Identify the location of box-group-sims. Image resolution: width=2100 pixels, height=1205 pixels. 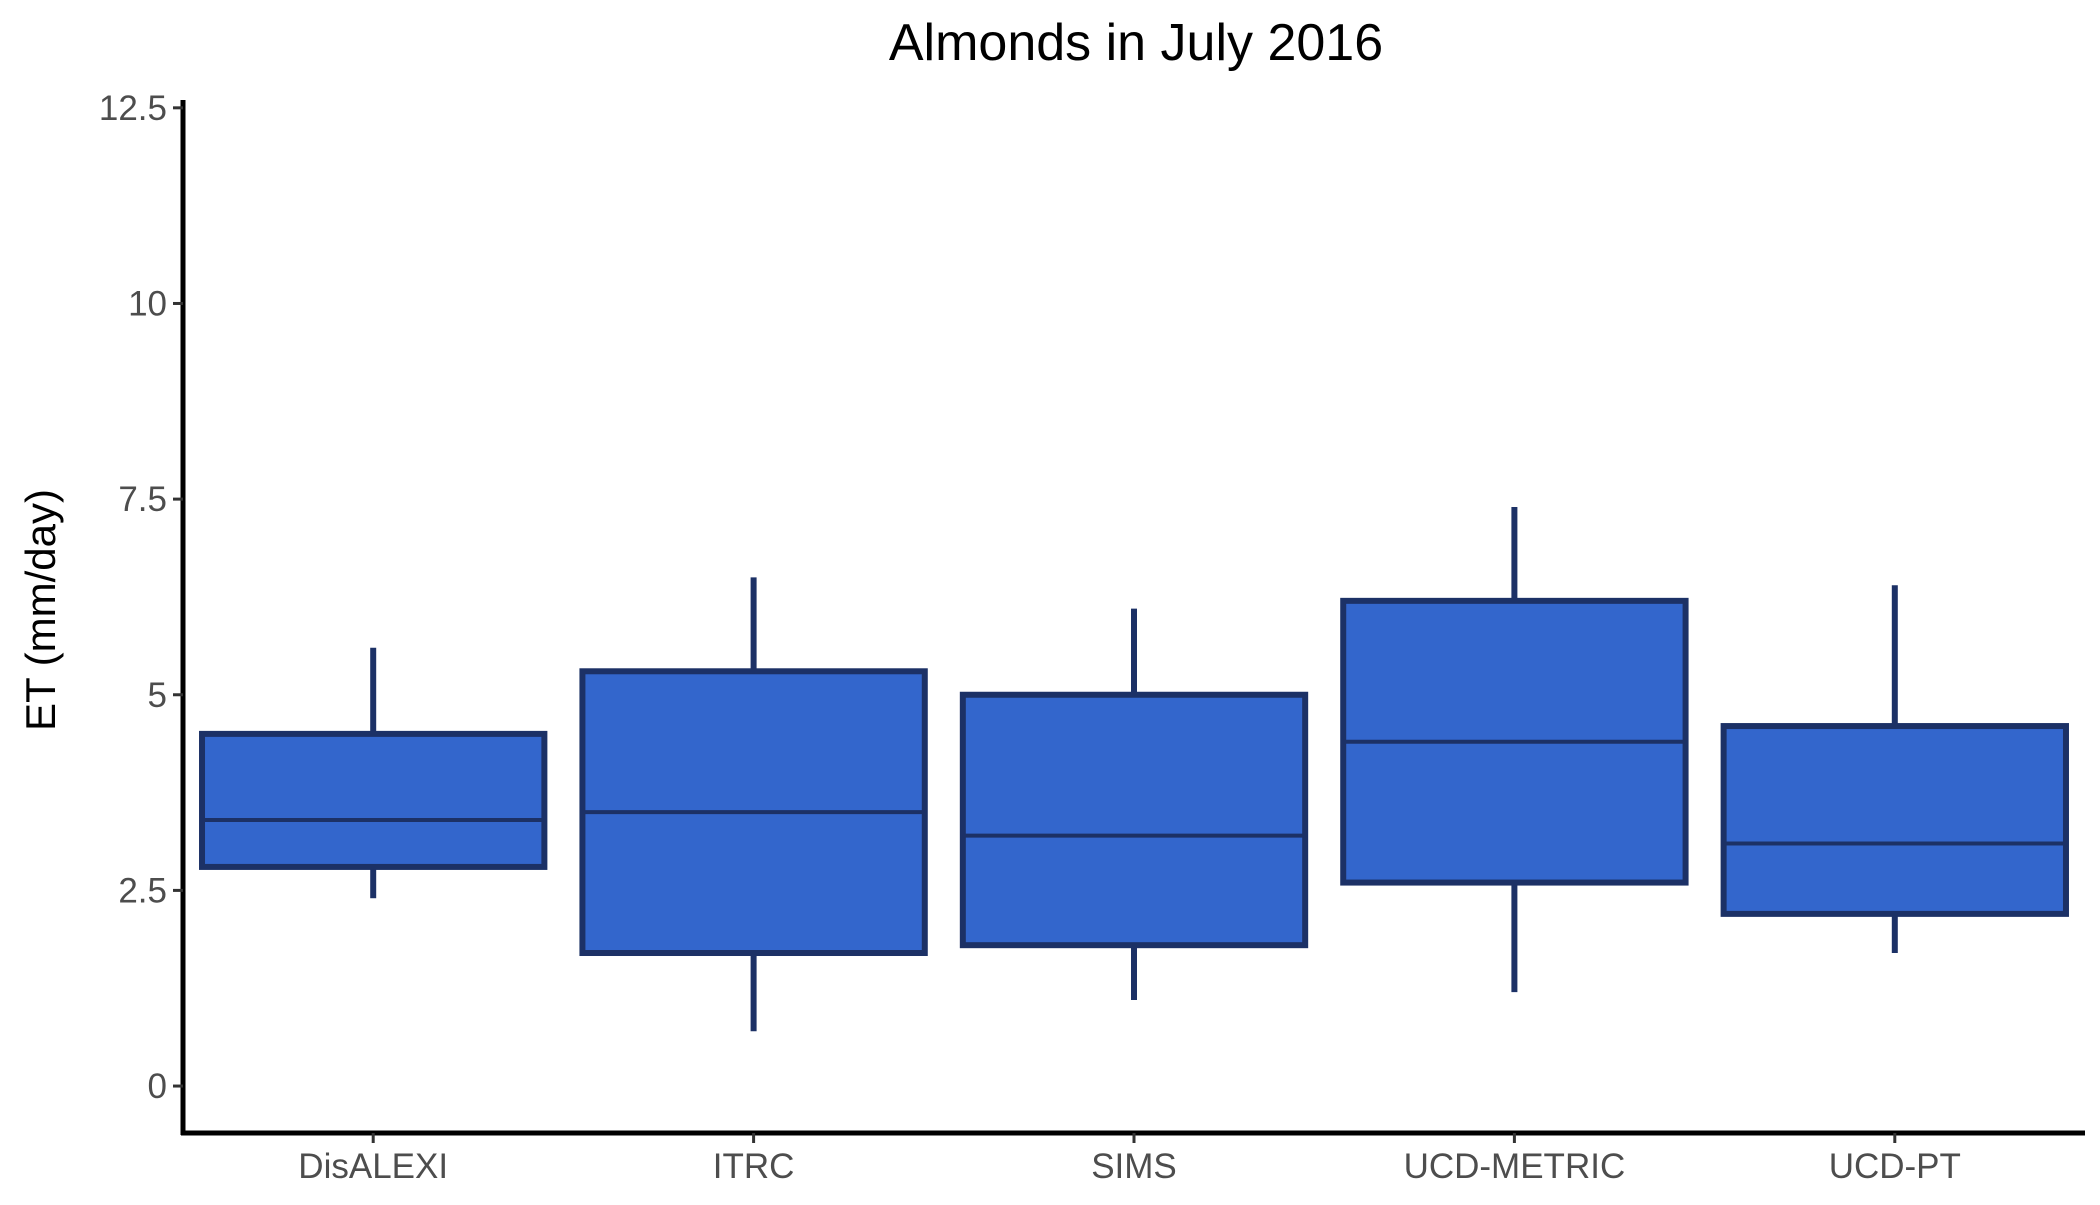
(1134, 804).